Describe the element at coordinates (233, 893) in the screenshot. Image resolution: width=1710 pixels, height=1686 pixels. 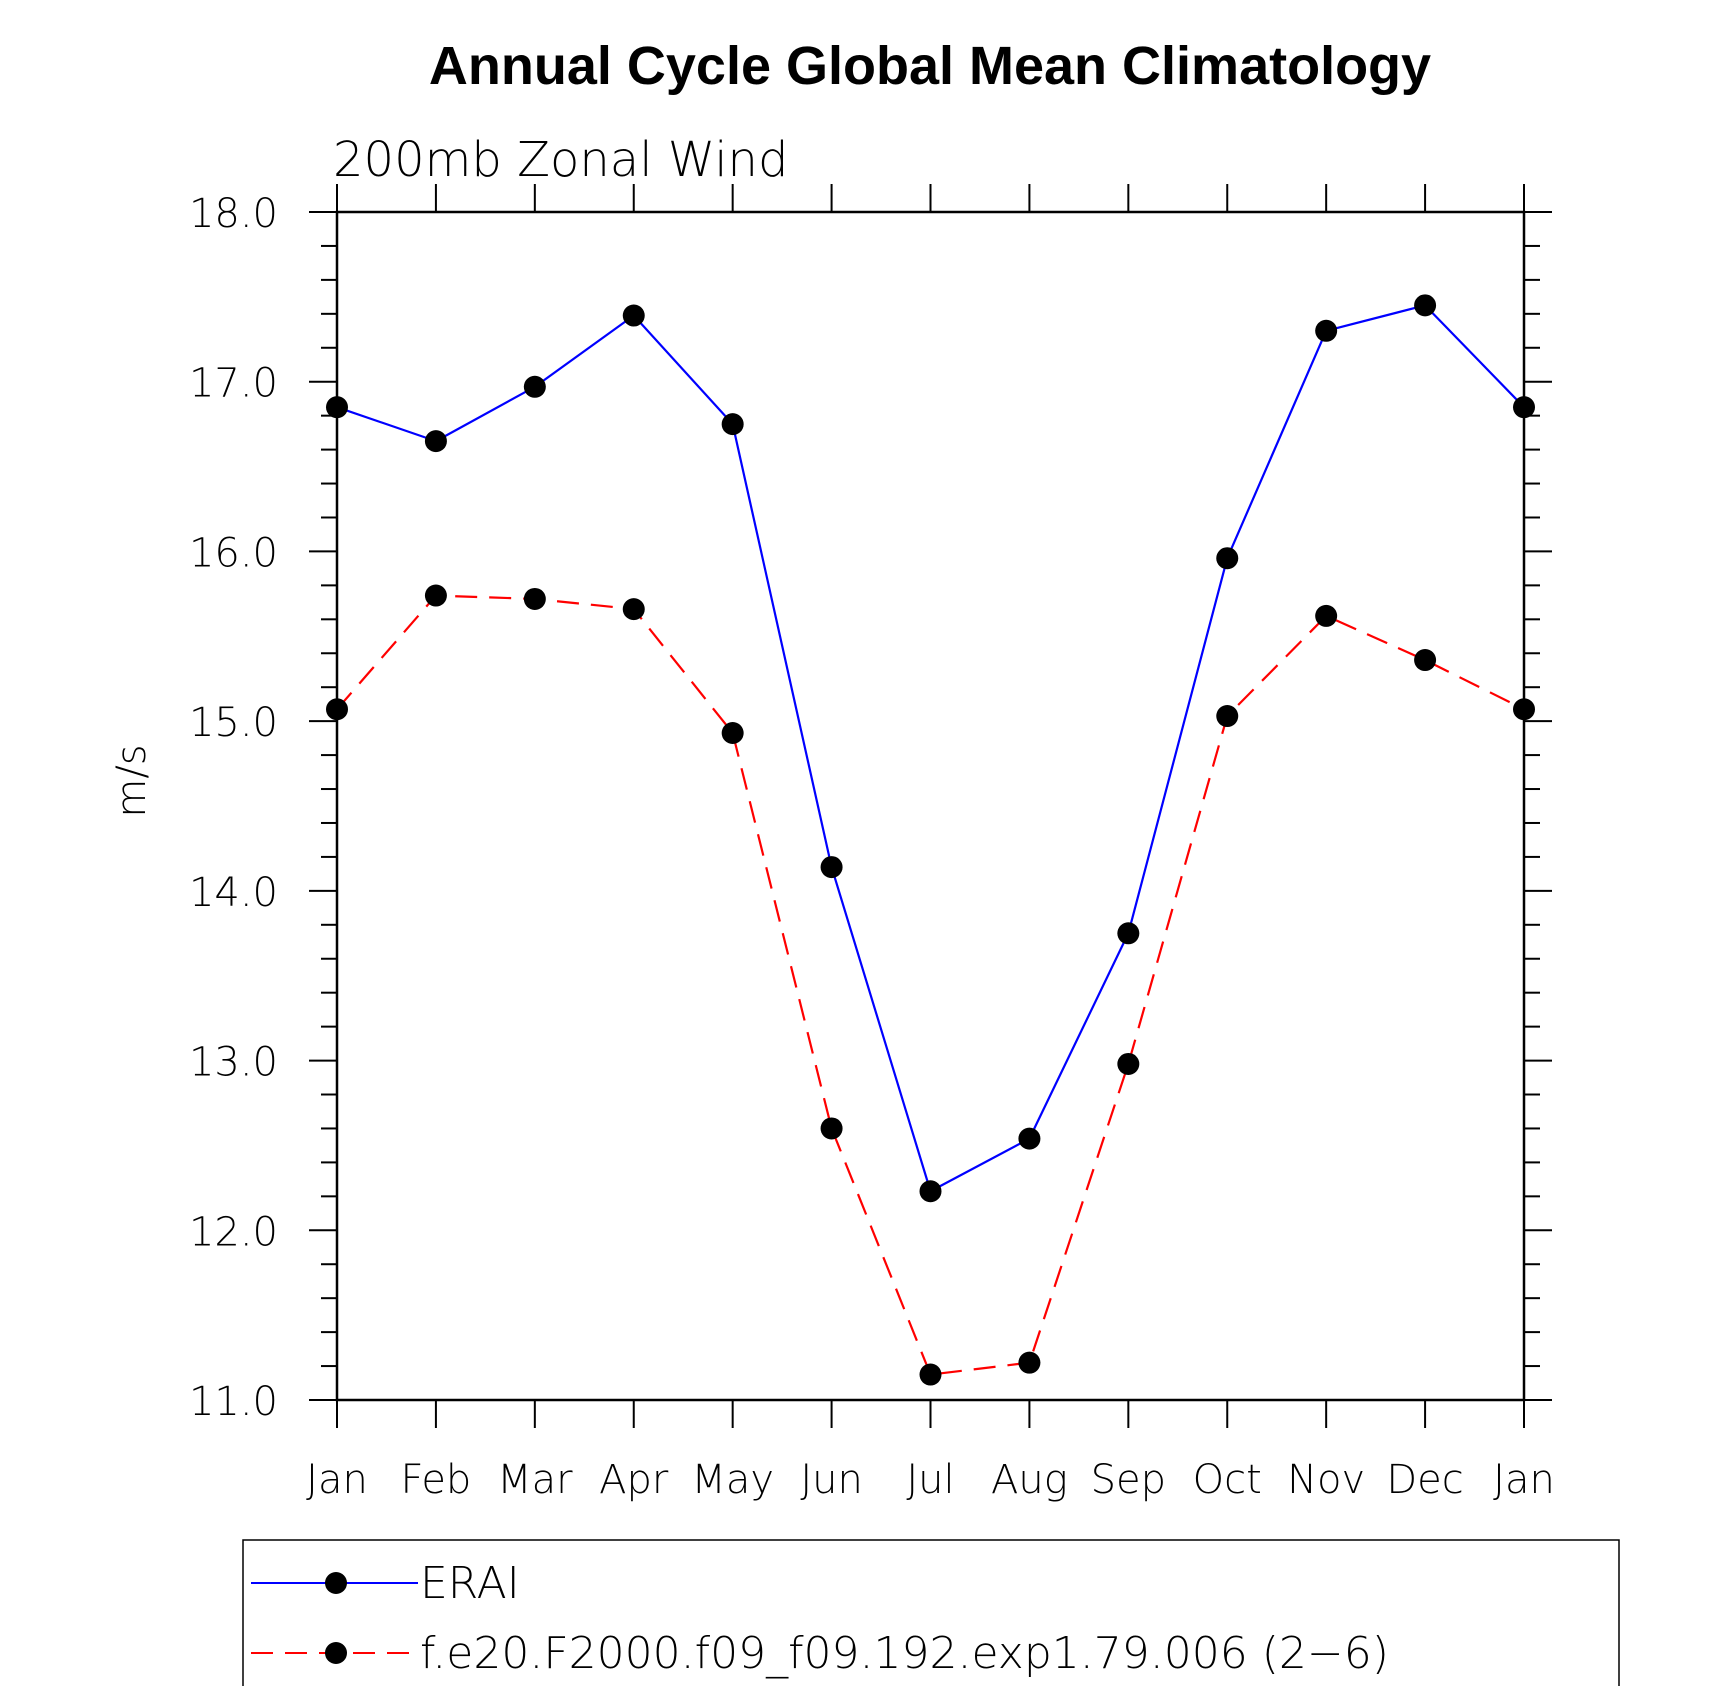
I see `y-tick-label: 14.0` at that location.